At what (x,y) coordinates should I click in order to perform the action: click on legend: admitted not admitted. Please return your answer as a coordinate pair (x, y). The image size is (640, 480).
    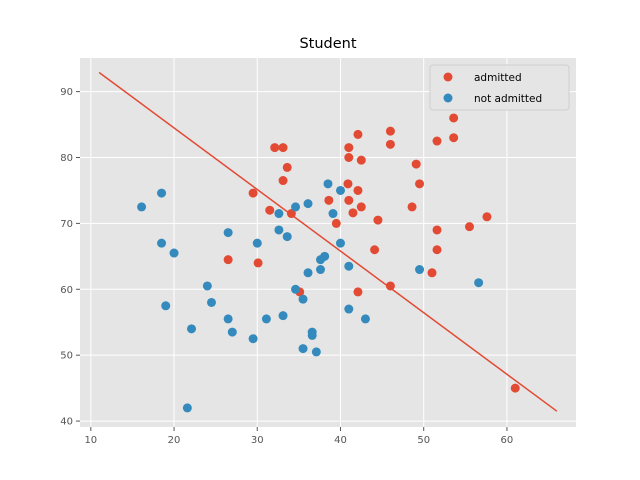
    Looking at the image, I should click on (499, 87).